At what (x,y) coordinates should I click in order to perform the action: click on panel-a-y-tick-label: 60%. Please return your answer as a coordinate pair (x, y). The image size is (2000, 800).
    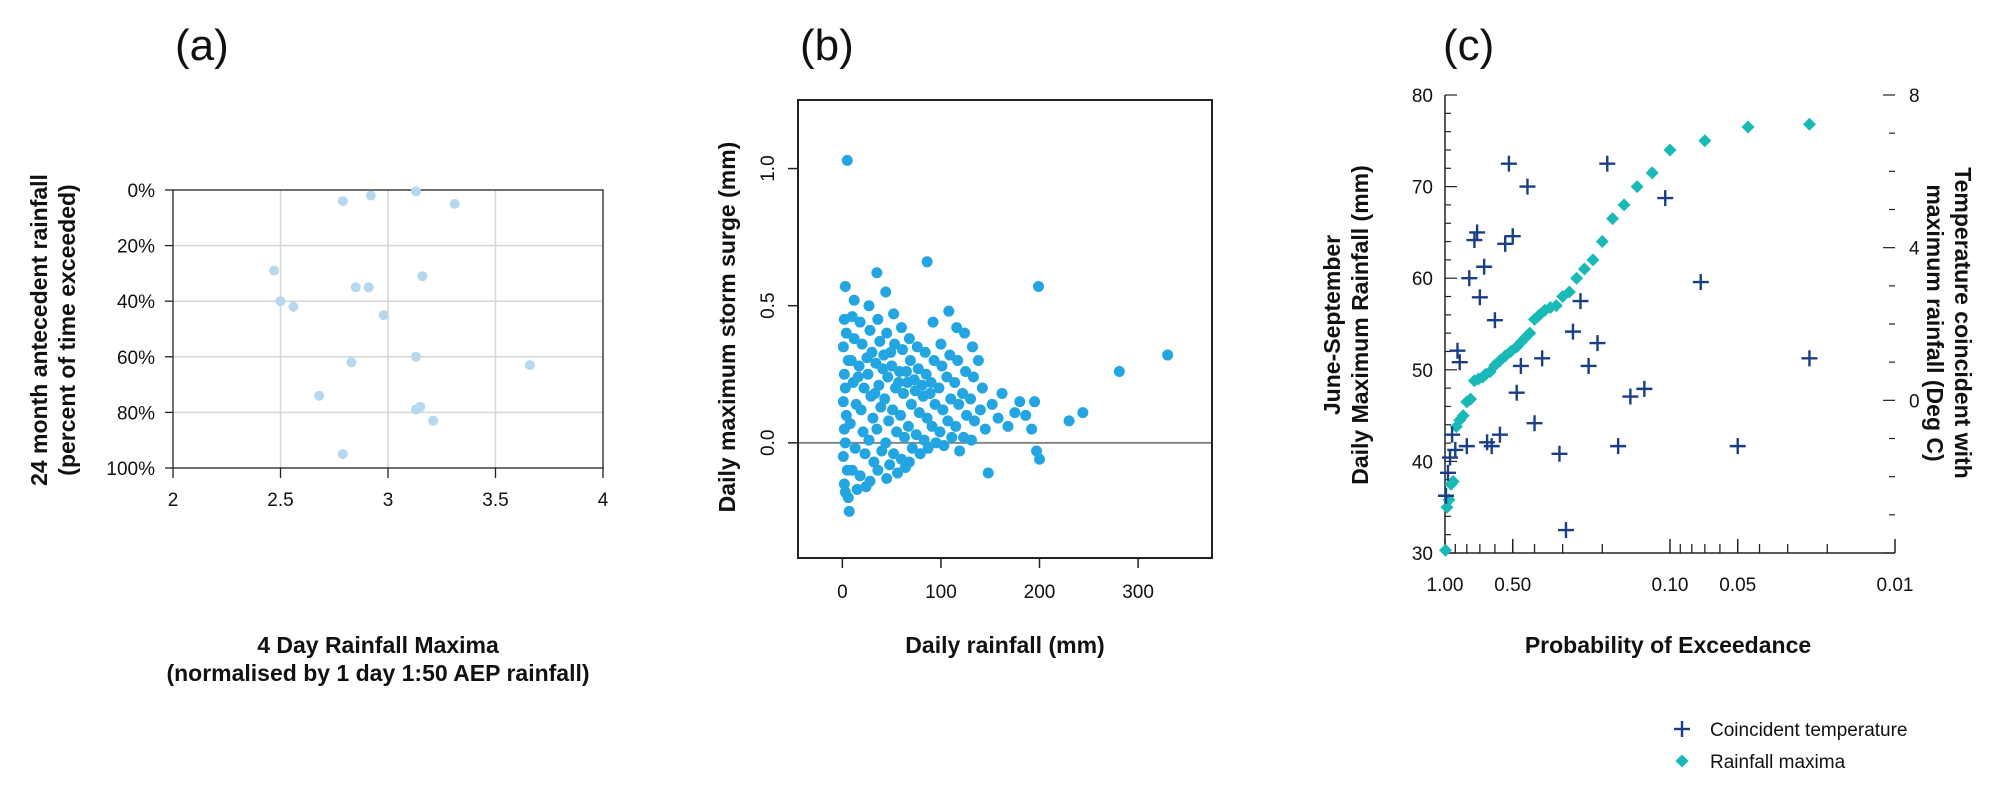
    Looking at the image, I should click on (136, 358).